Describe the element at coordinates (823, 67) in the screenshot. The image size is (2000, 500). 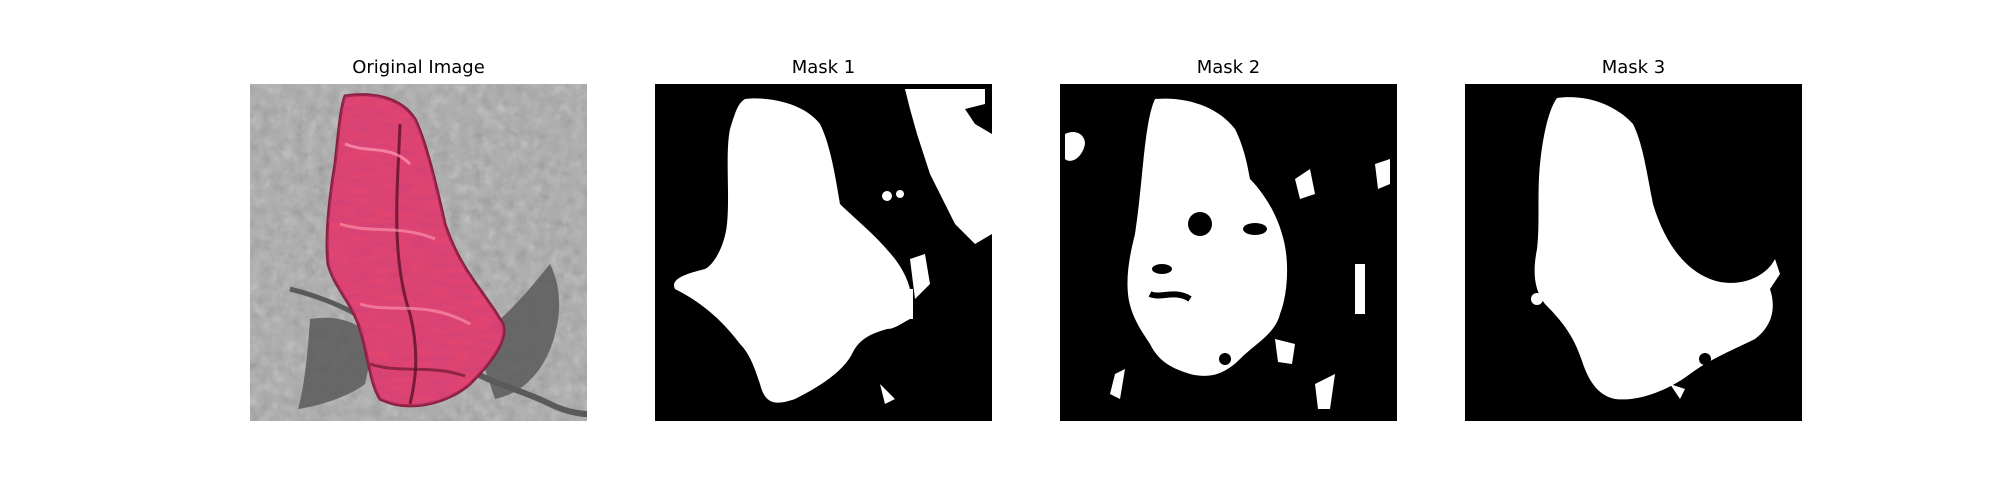
I see `panel-title: Mask 1` at that location.